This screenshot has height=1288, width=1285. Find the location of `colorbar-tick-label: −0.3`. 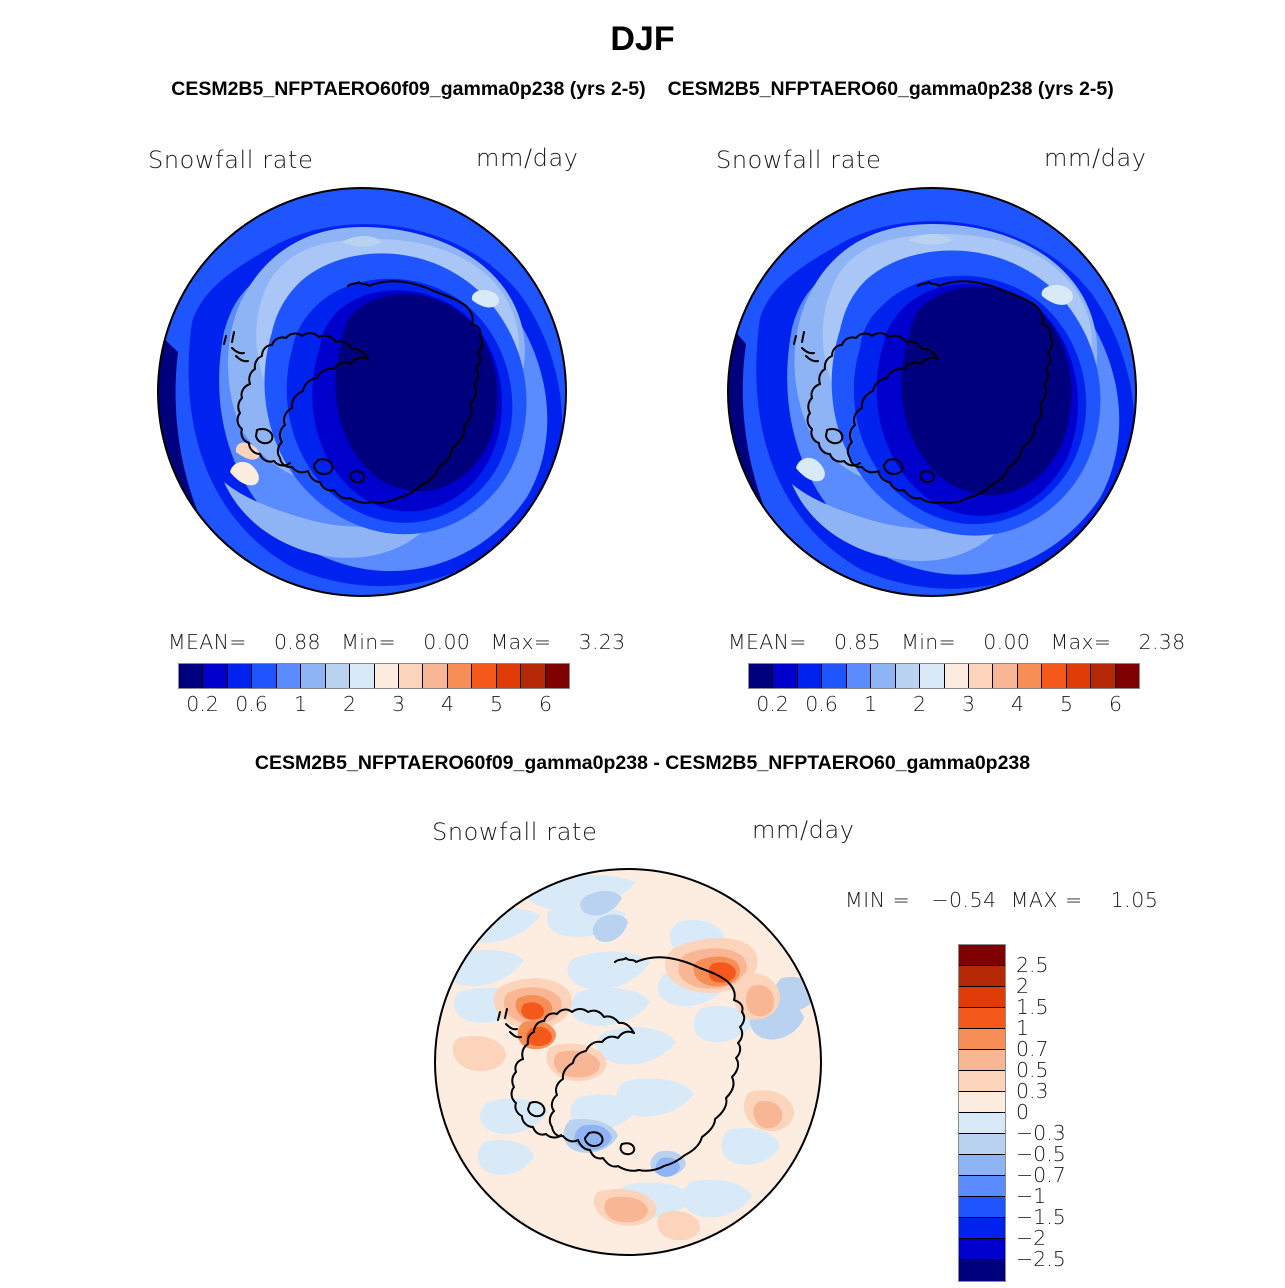

colorbar-tick-label: −0.3 is located at coordinates (1041, 1133).